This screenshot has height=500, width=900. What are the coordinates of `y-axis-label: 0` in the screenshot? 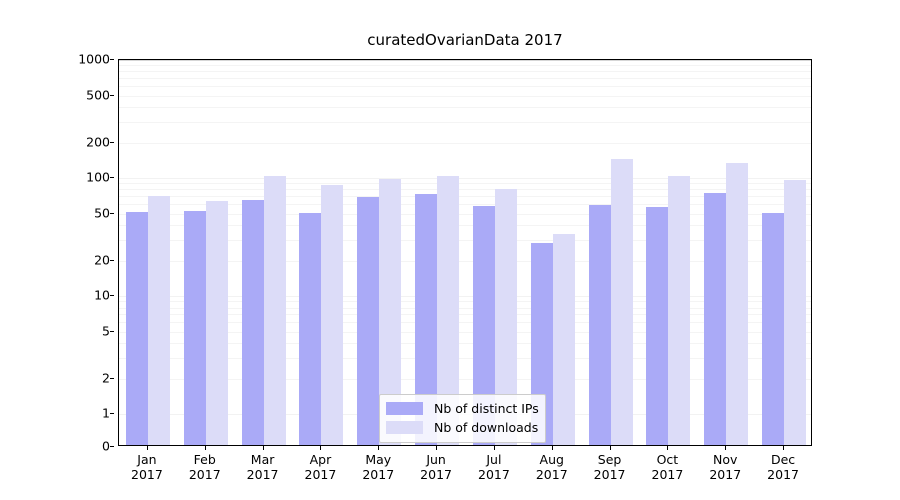 It's located at (106, 446).